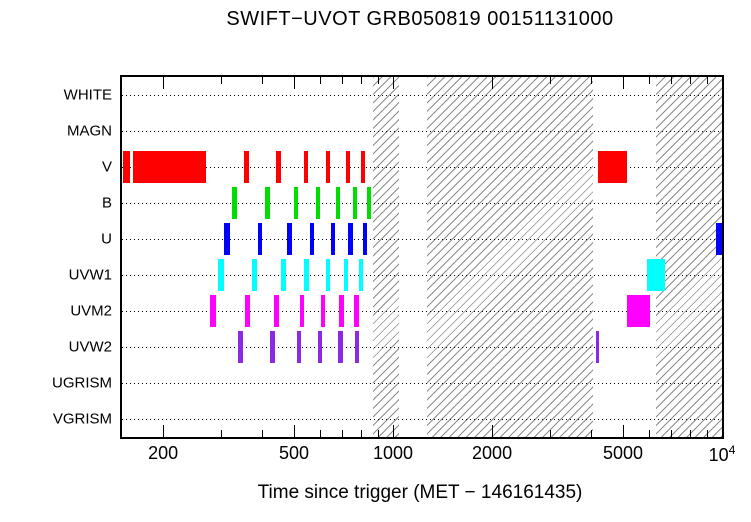  I want to click on row-label-magn: MAGN, so click(89, 131).